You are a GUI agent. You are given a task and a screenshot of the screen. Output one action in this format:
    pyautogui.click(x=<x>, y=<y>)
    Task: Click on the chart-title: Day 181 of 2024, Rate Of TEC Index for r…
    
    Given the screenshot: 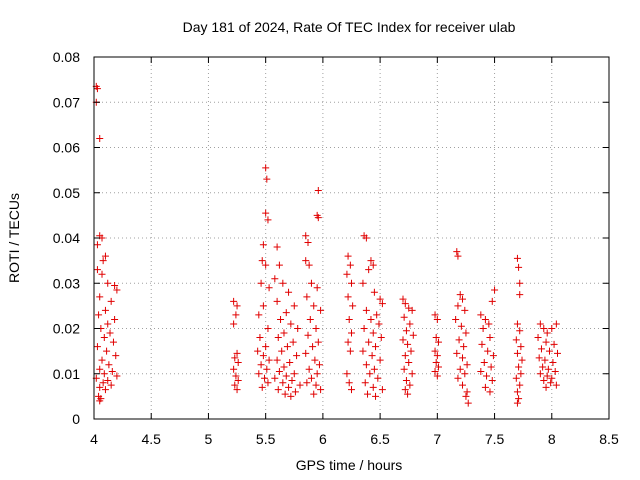 What is the action you would take?
    pyautogui.click(x=349, y=27)
    